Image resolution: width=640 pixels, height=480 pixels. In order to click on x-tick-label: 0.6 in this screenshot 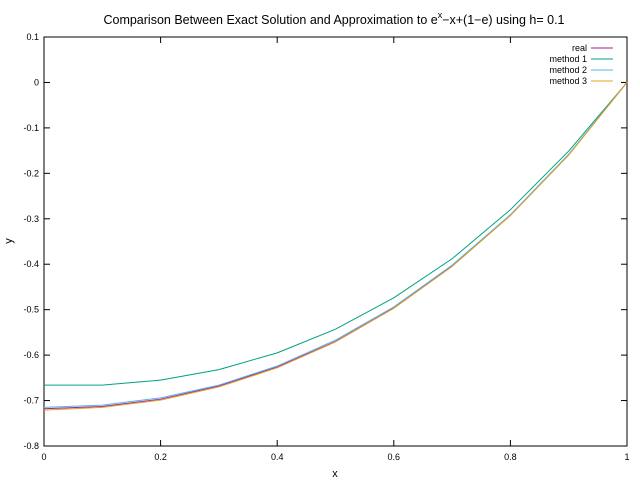, I will do `click(394, 457)`.